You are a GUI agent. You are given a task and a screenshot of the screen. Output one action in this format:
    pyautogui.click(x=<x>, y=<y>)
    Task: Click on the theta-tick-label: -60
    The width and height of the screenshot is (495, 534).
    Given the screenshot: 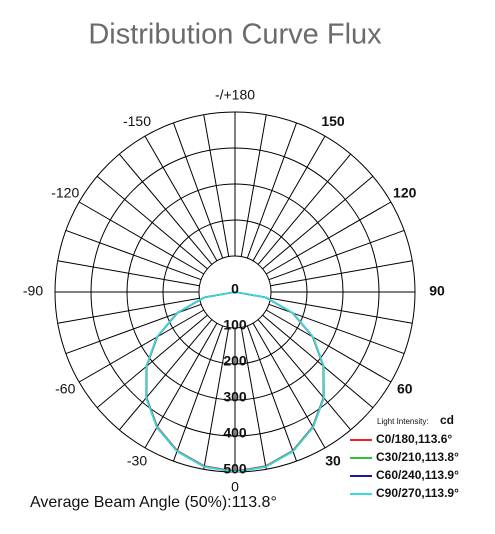 What is the action you would take?
    pyautogui.click(x=65, y=389)
    